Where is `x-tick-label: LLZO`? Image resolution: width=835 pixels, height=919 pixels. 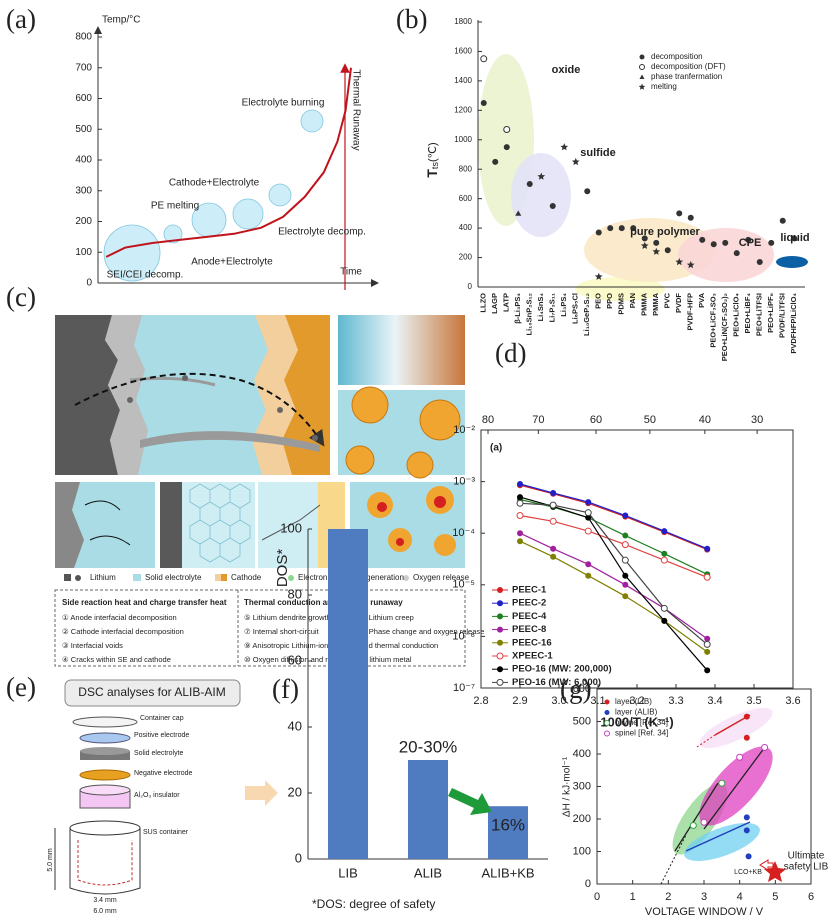 x-tick-label: LLZO is located at coordinates (483, 303).